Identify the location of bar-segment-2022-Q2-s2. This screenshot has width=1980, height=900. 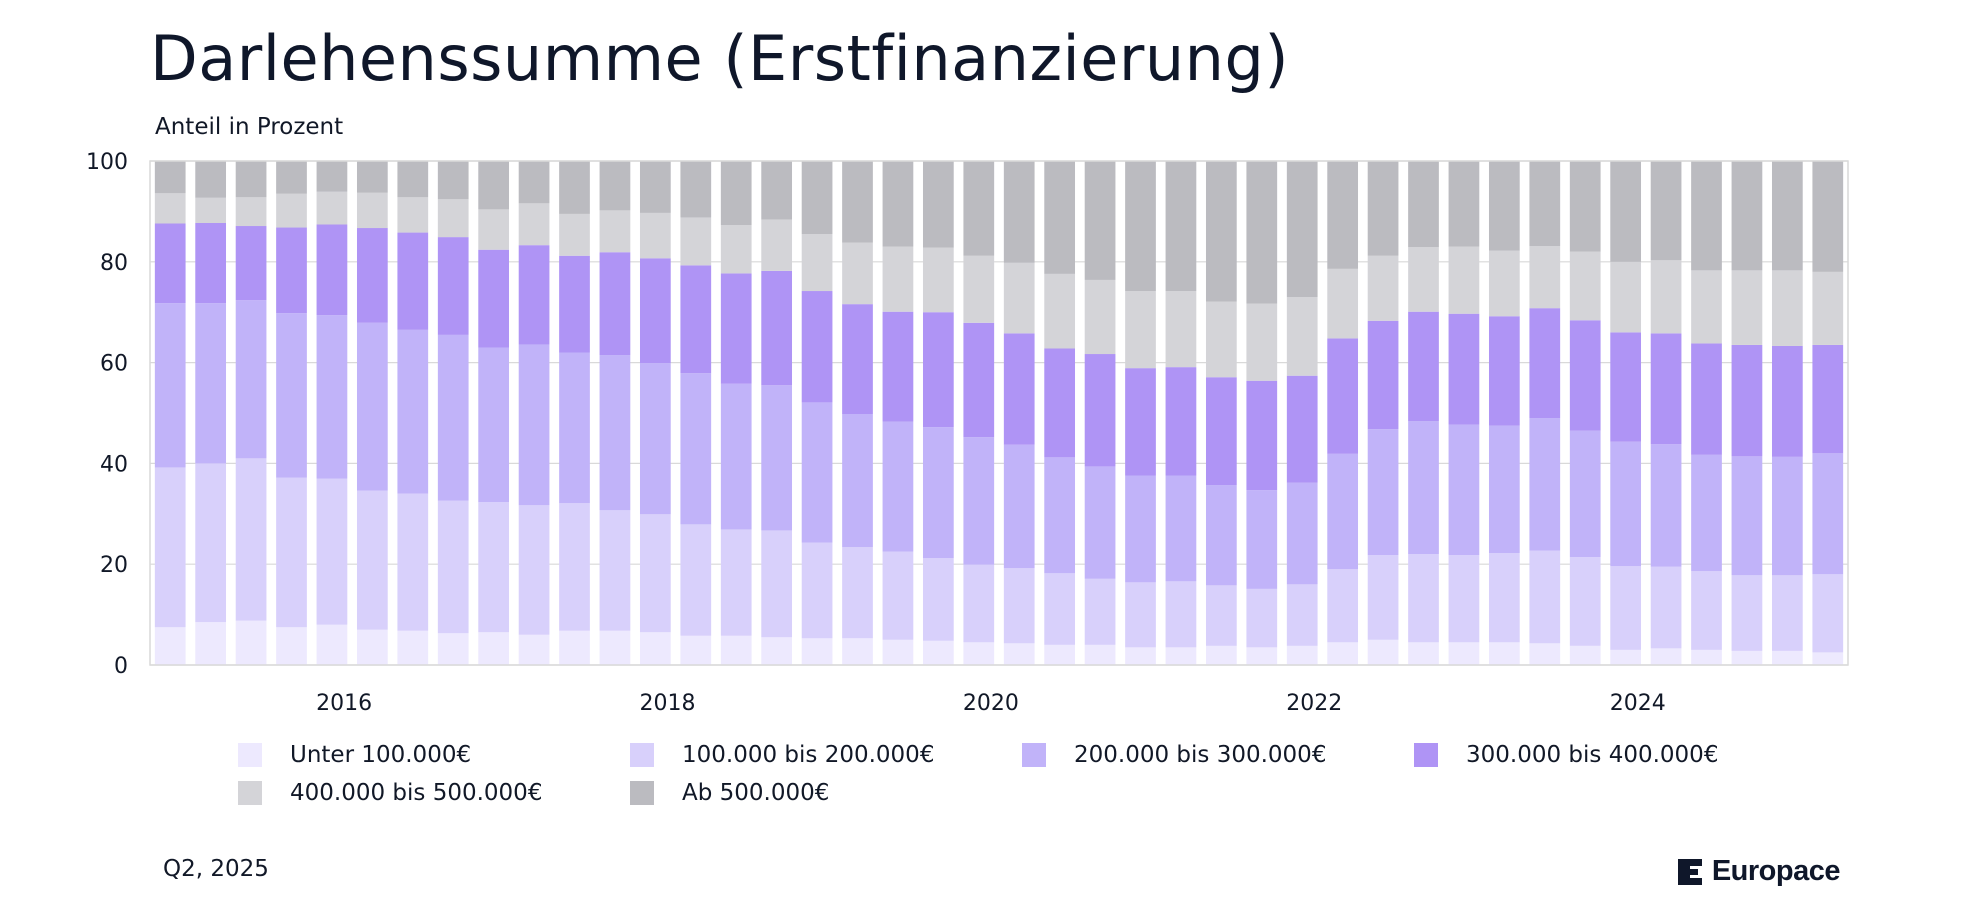
(1343, 511).